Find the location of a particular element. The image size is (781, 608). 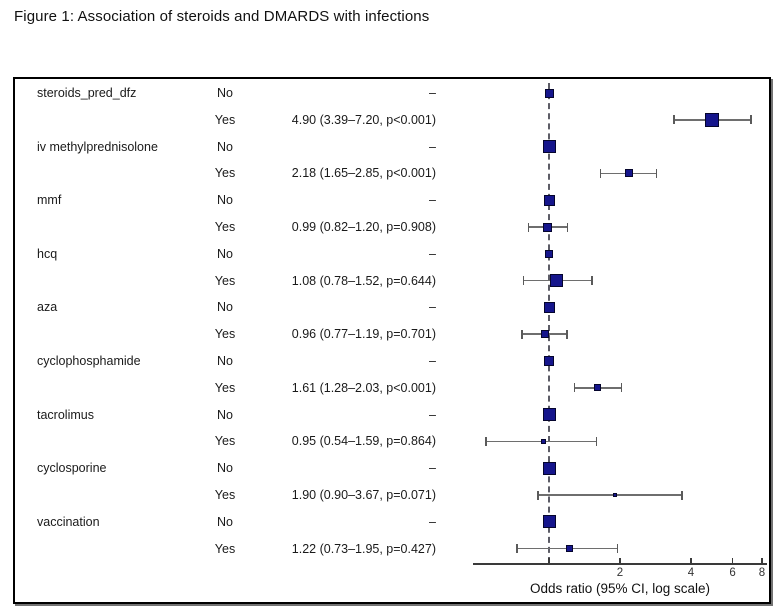

row-variable-label: cyclosporine is located at coordinates (72, 468).